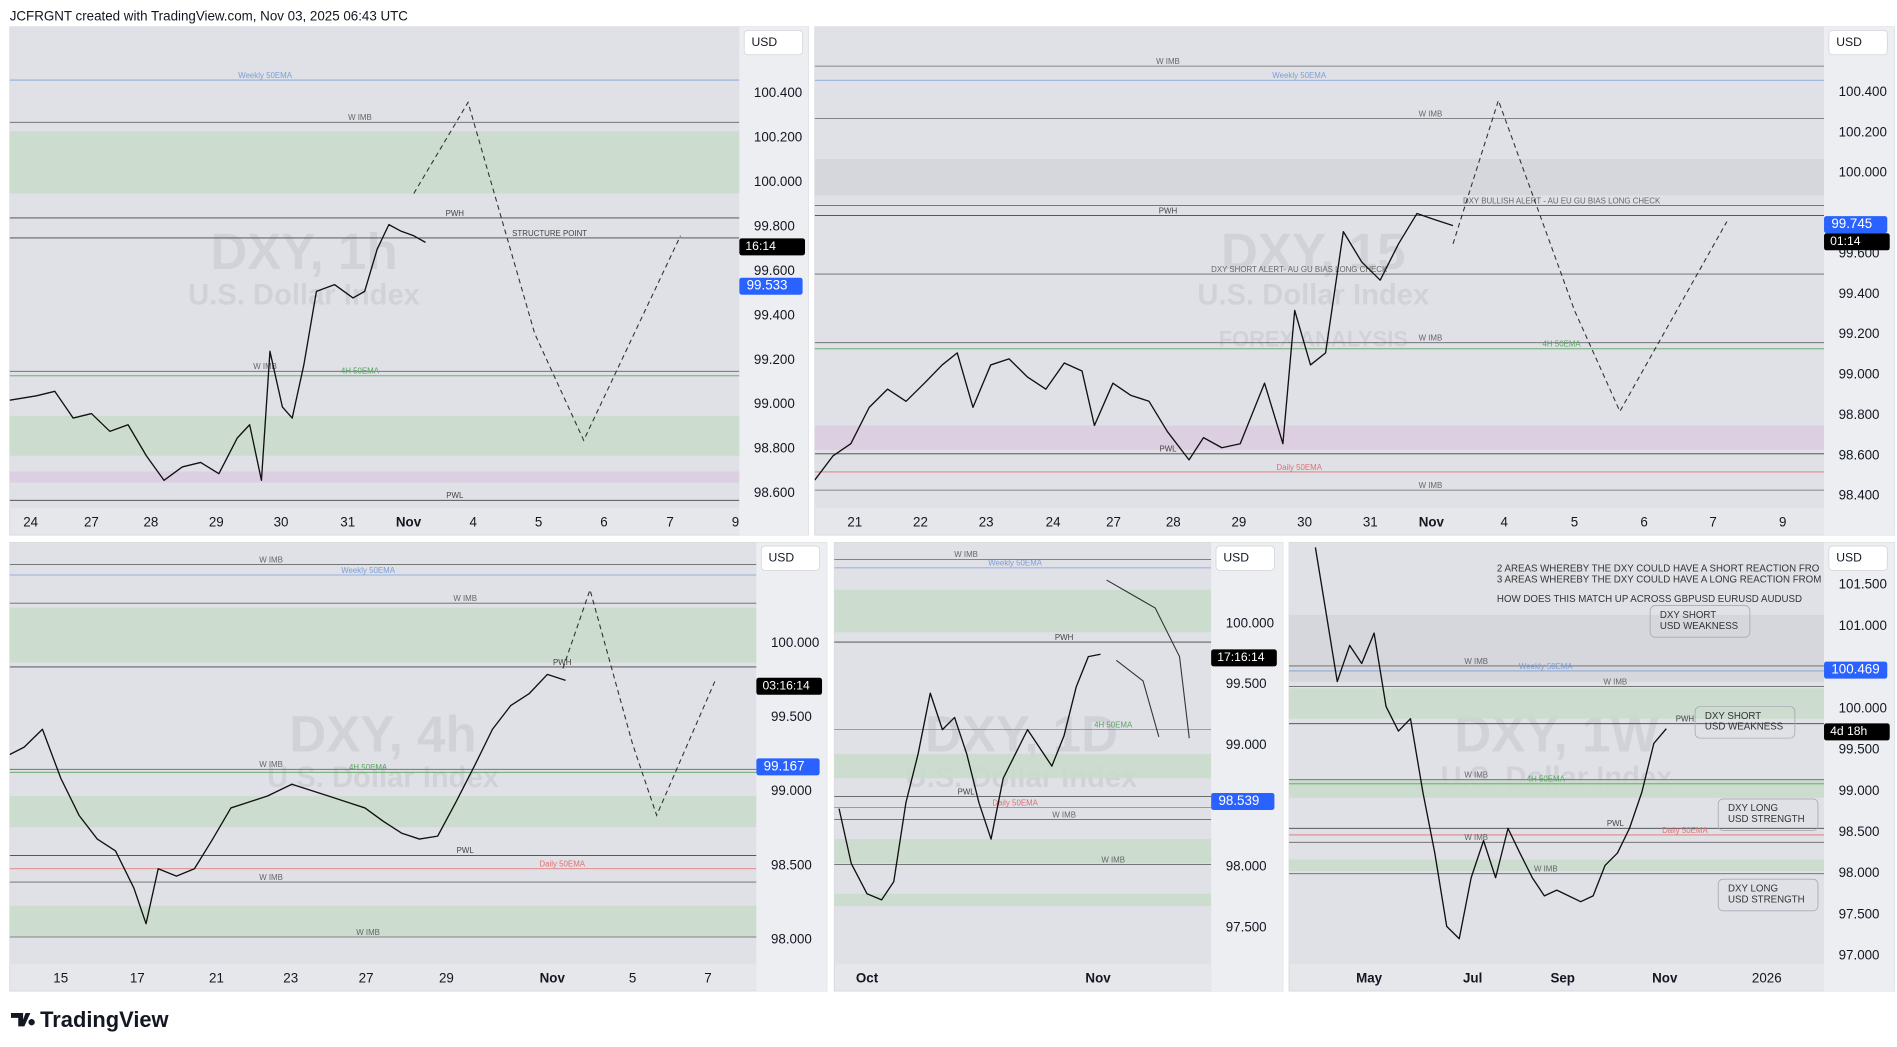  What do you see at coordinates (1562, 977) in the screenshot?
I see `x-tick-label: Sep` at bounding box center [1562, 977].